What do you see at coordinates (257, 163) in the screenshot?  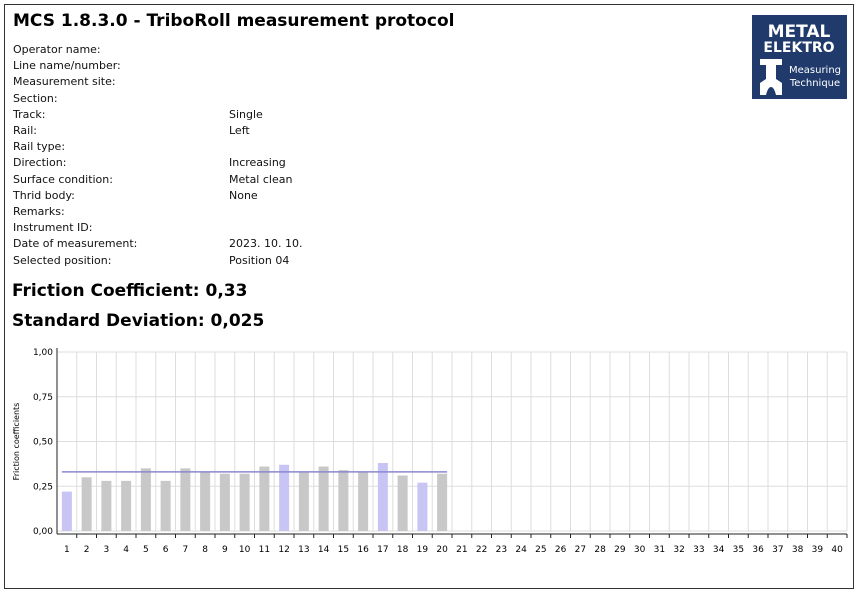 I see `field-value: Increasing` at bounding box center [257, 163].